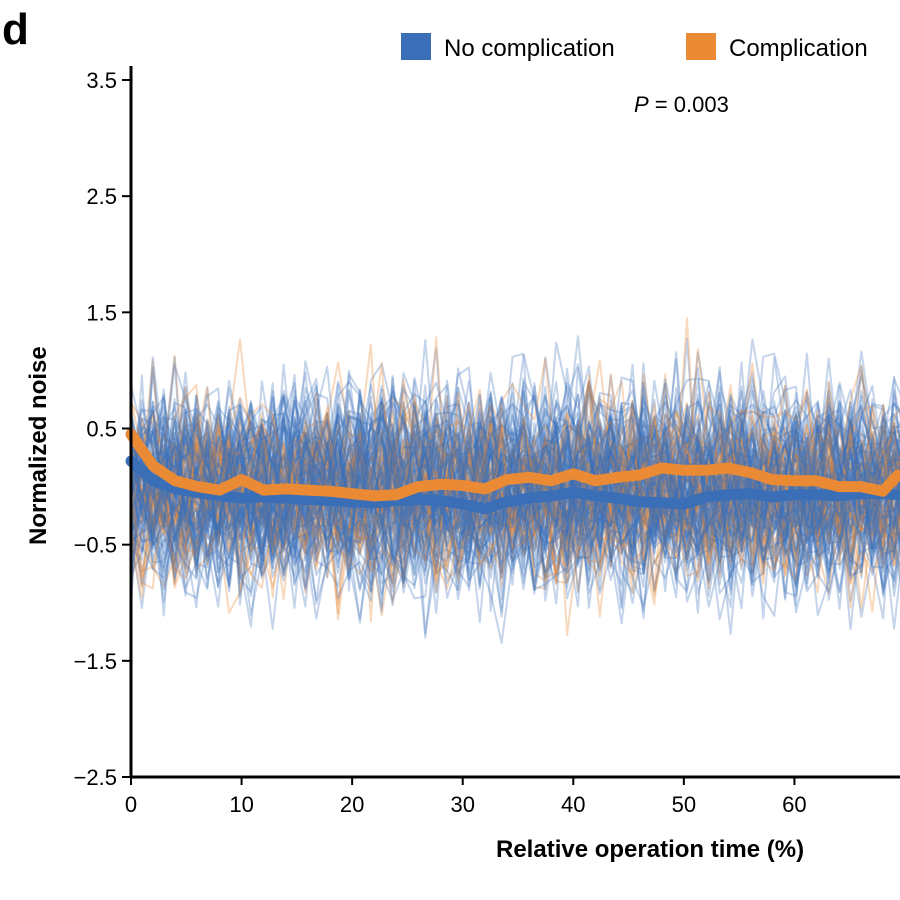 This screenshot has height=900, width=900. Describe the element at coordinates (38, 445) in the screenshot. I see `y-axis-title: Normalized noise` at that location.